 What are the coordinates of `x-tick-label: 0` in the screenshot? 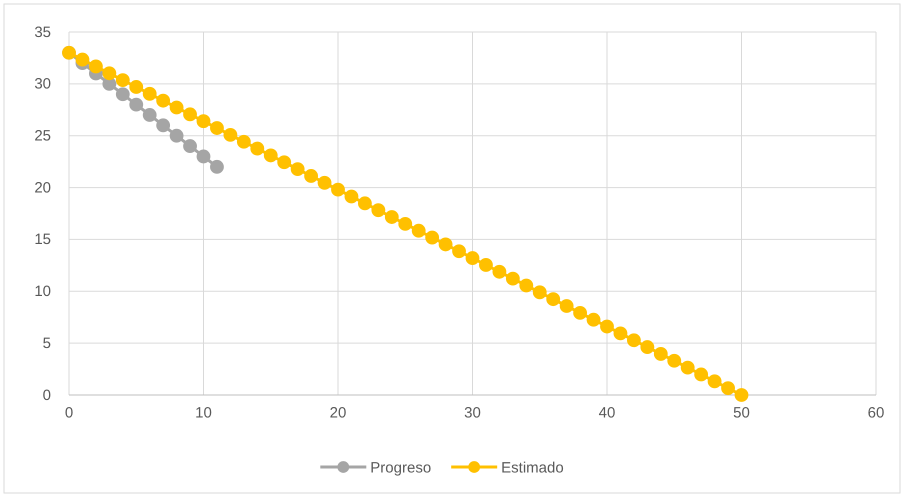 It's located at (69, 413).